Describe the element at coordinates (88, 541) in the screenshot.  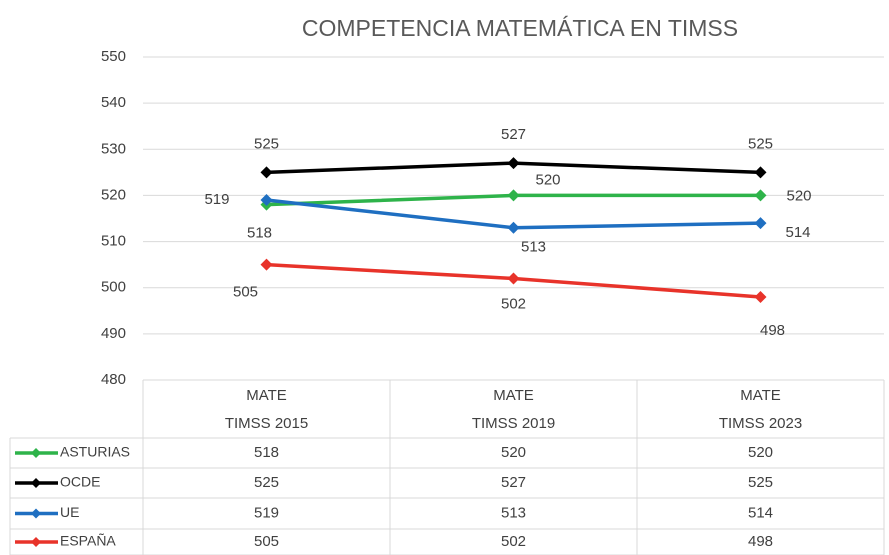
I see `legend-label: ESPAÑA` at that location.